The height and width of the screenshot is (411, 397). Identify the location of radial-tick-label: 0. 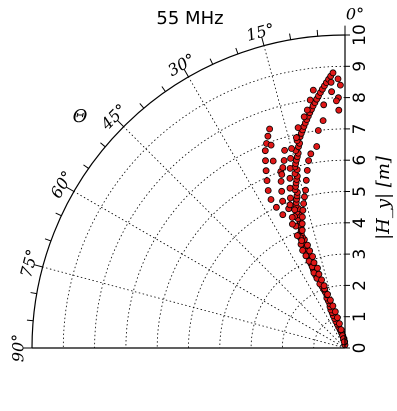
(360, 348).